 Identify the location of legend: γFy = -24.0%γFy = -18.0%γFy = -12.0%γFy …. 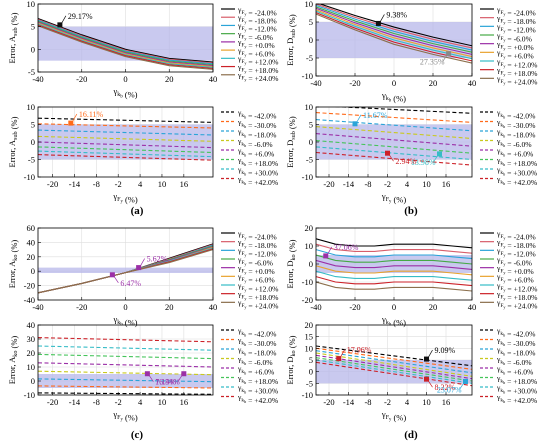
(509, 270).